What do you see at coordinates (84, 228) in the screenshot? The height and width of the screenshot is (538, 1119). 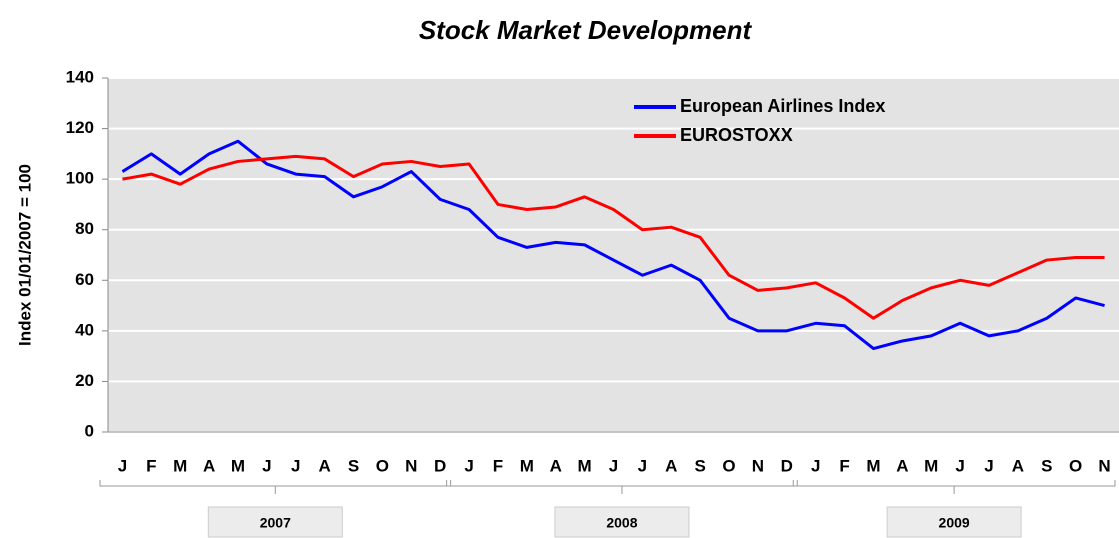 I see `y-tick-label: 80` at bounding box center [84, 228].